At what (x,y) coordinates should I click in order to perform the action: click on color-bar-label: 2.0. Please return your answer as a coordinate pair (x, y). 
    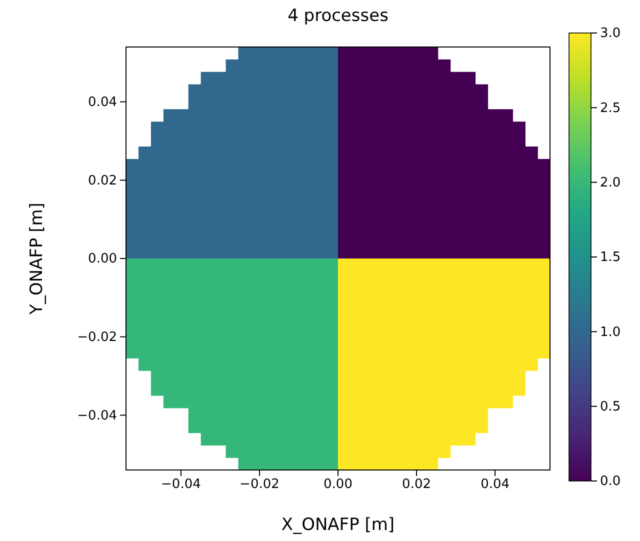
    Looking at the image, I should click on (610, 182).